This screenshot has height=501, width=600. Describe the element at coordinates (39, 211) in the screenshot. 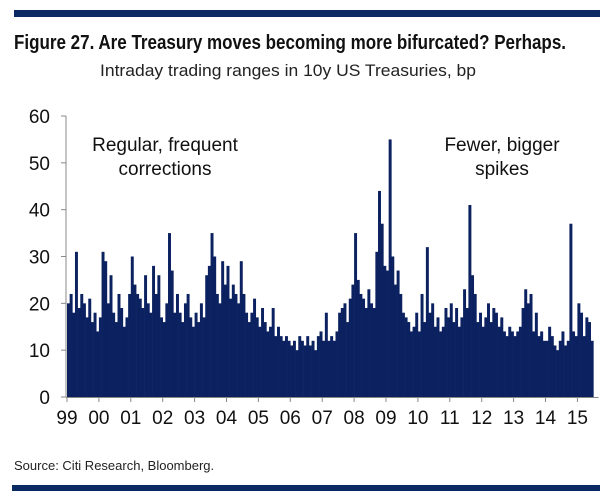

I see `y-tick-label: 40` at that location.